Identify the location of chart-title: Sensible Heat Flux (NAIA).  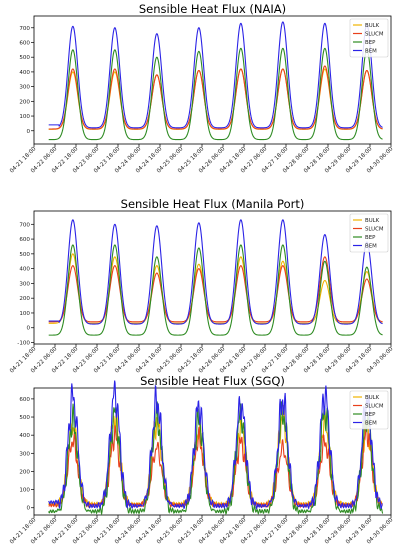
(212, 9).